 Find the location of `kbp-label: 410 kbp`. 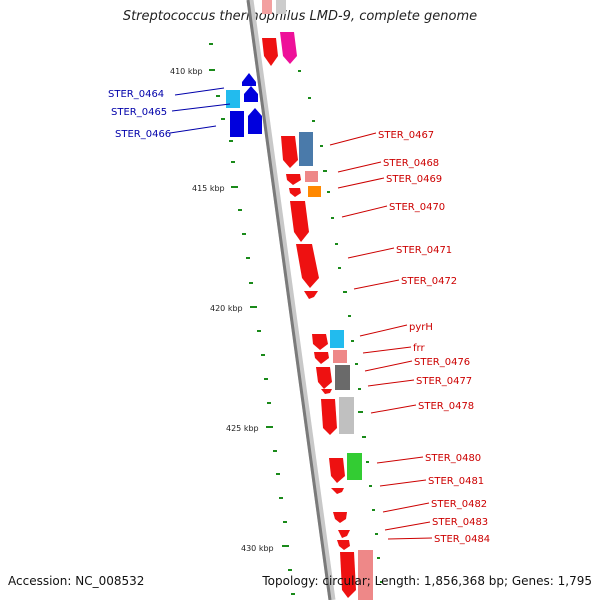

kbp-label: 410 kbp is located at coordinates (186, 71).